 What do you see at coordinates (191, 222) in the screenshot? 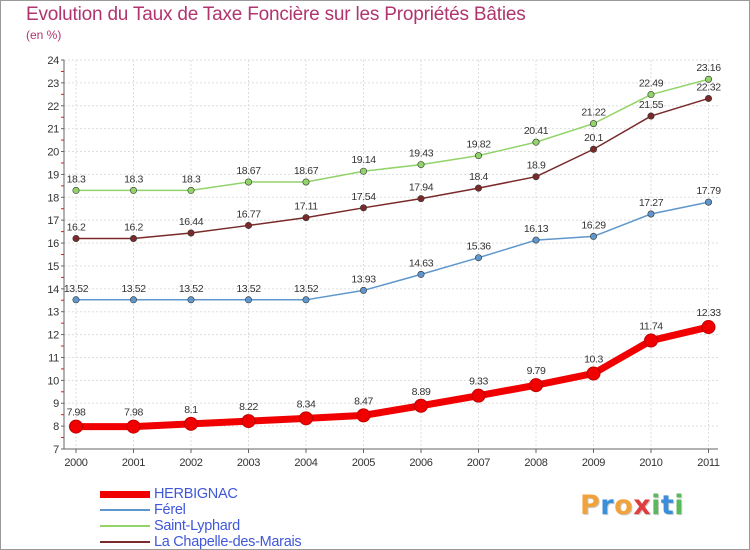
I see `data-label: 16.44` at bounding box center [191, 222].